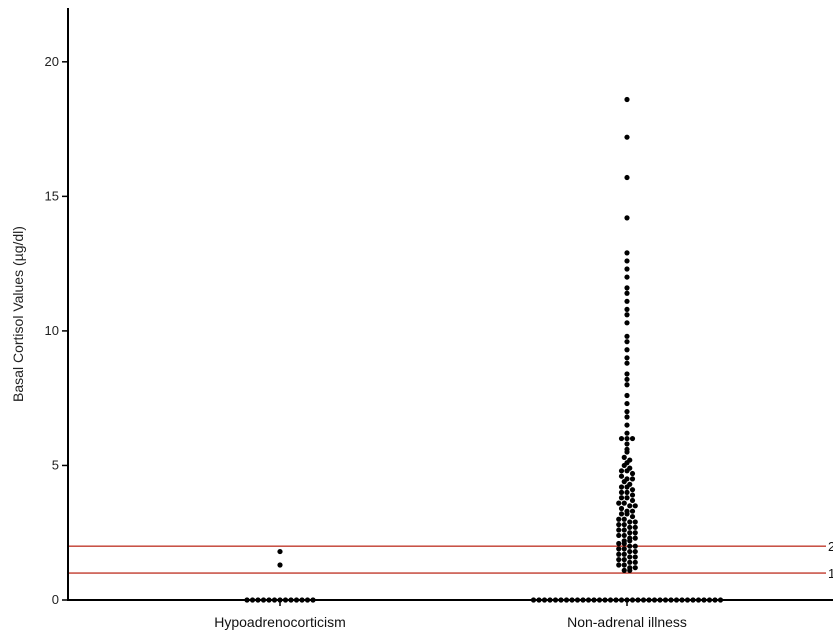 Image resolution: width=833 pixels, height=633 pixels. I want to click on y-axis-label: Basal Cortisol Values (µg/dl), so click(18, 314).